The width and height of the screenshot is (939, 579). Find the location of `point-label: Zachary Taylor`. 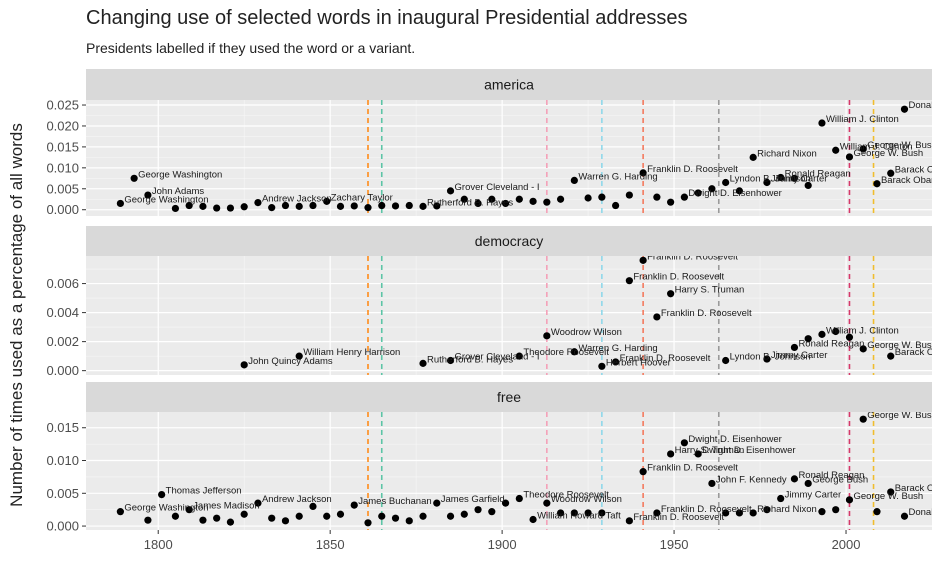

point-label: Zachary Taylor is located at coordinates (362, 197).